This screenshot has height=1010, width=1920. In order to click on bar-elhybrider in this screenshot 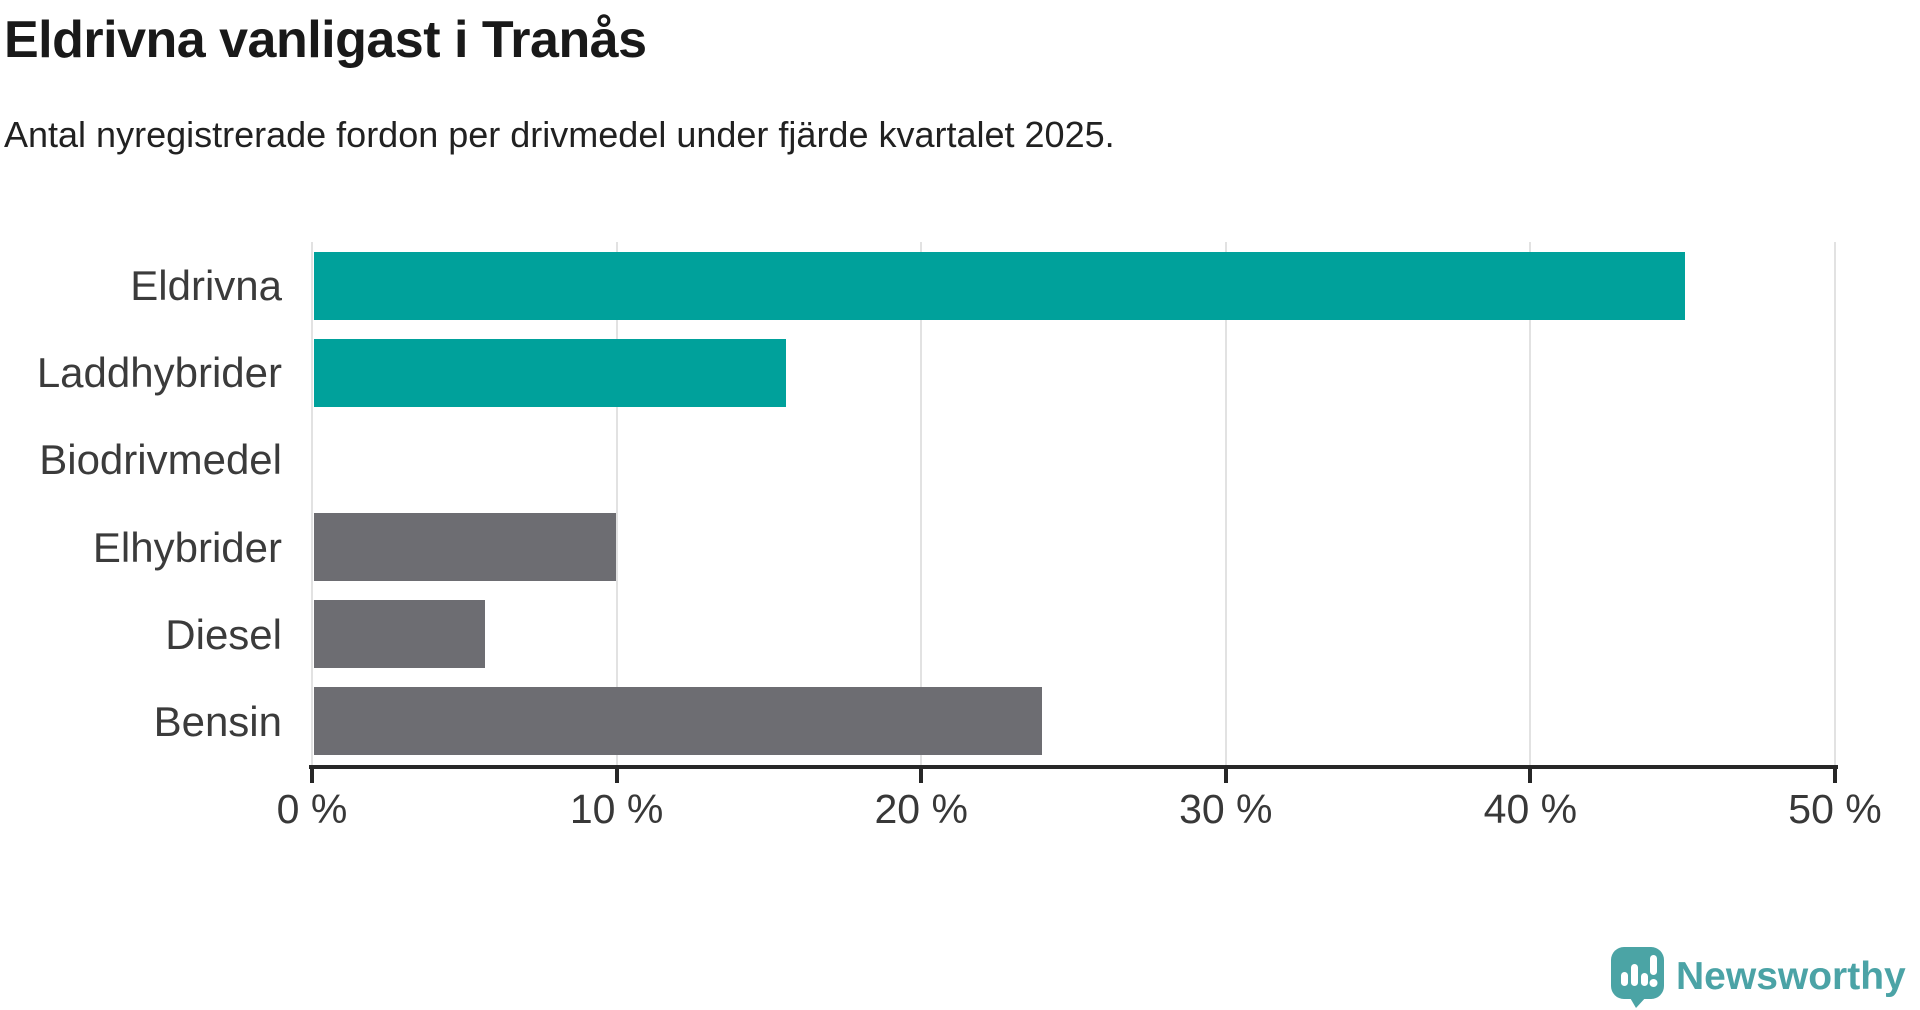, I will do `click(465, 547)`.